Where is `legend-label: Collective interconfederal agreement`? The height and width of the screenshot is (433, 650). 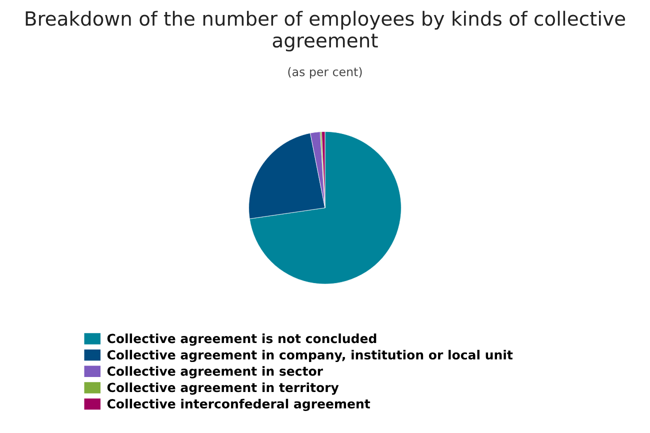
legend-label: Collective interconfederal agreement is located at coordinates (238, 405).